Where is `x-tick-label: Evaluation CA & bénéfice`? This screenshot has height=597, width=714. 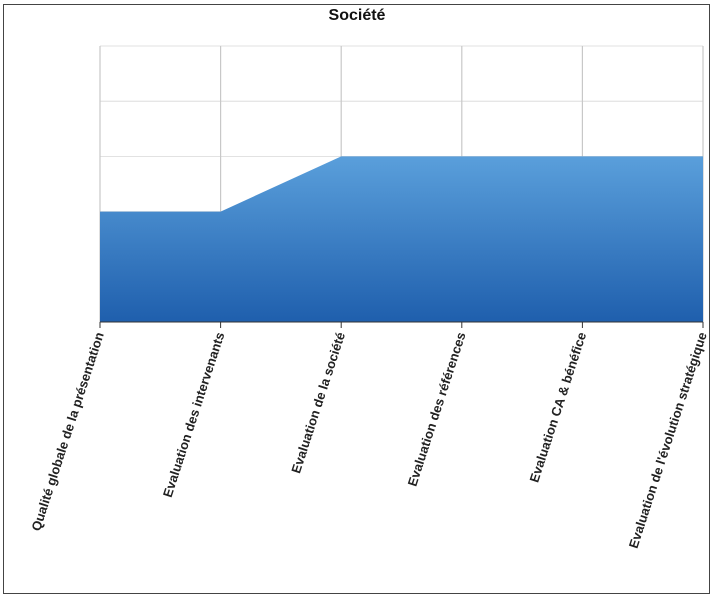
x-tick-label: Evaluation CA & bénéfice is located at coordinates (557, 407).